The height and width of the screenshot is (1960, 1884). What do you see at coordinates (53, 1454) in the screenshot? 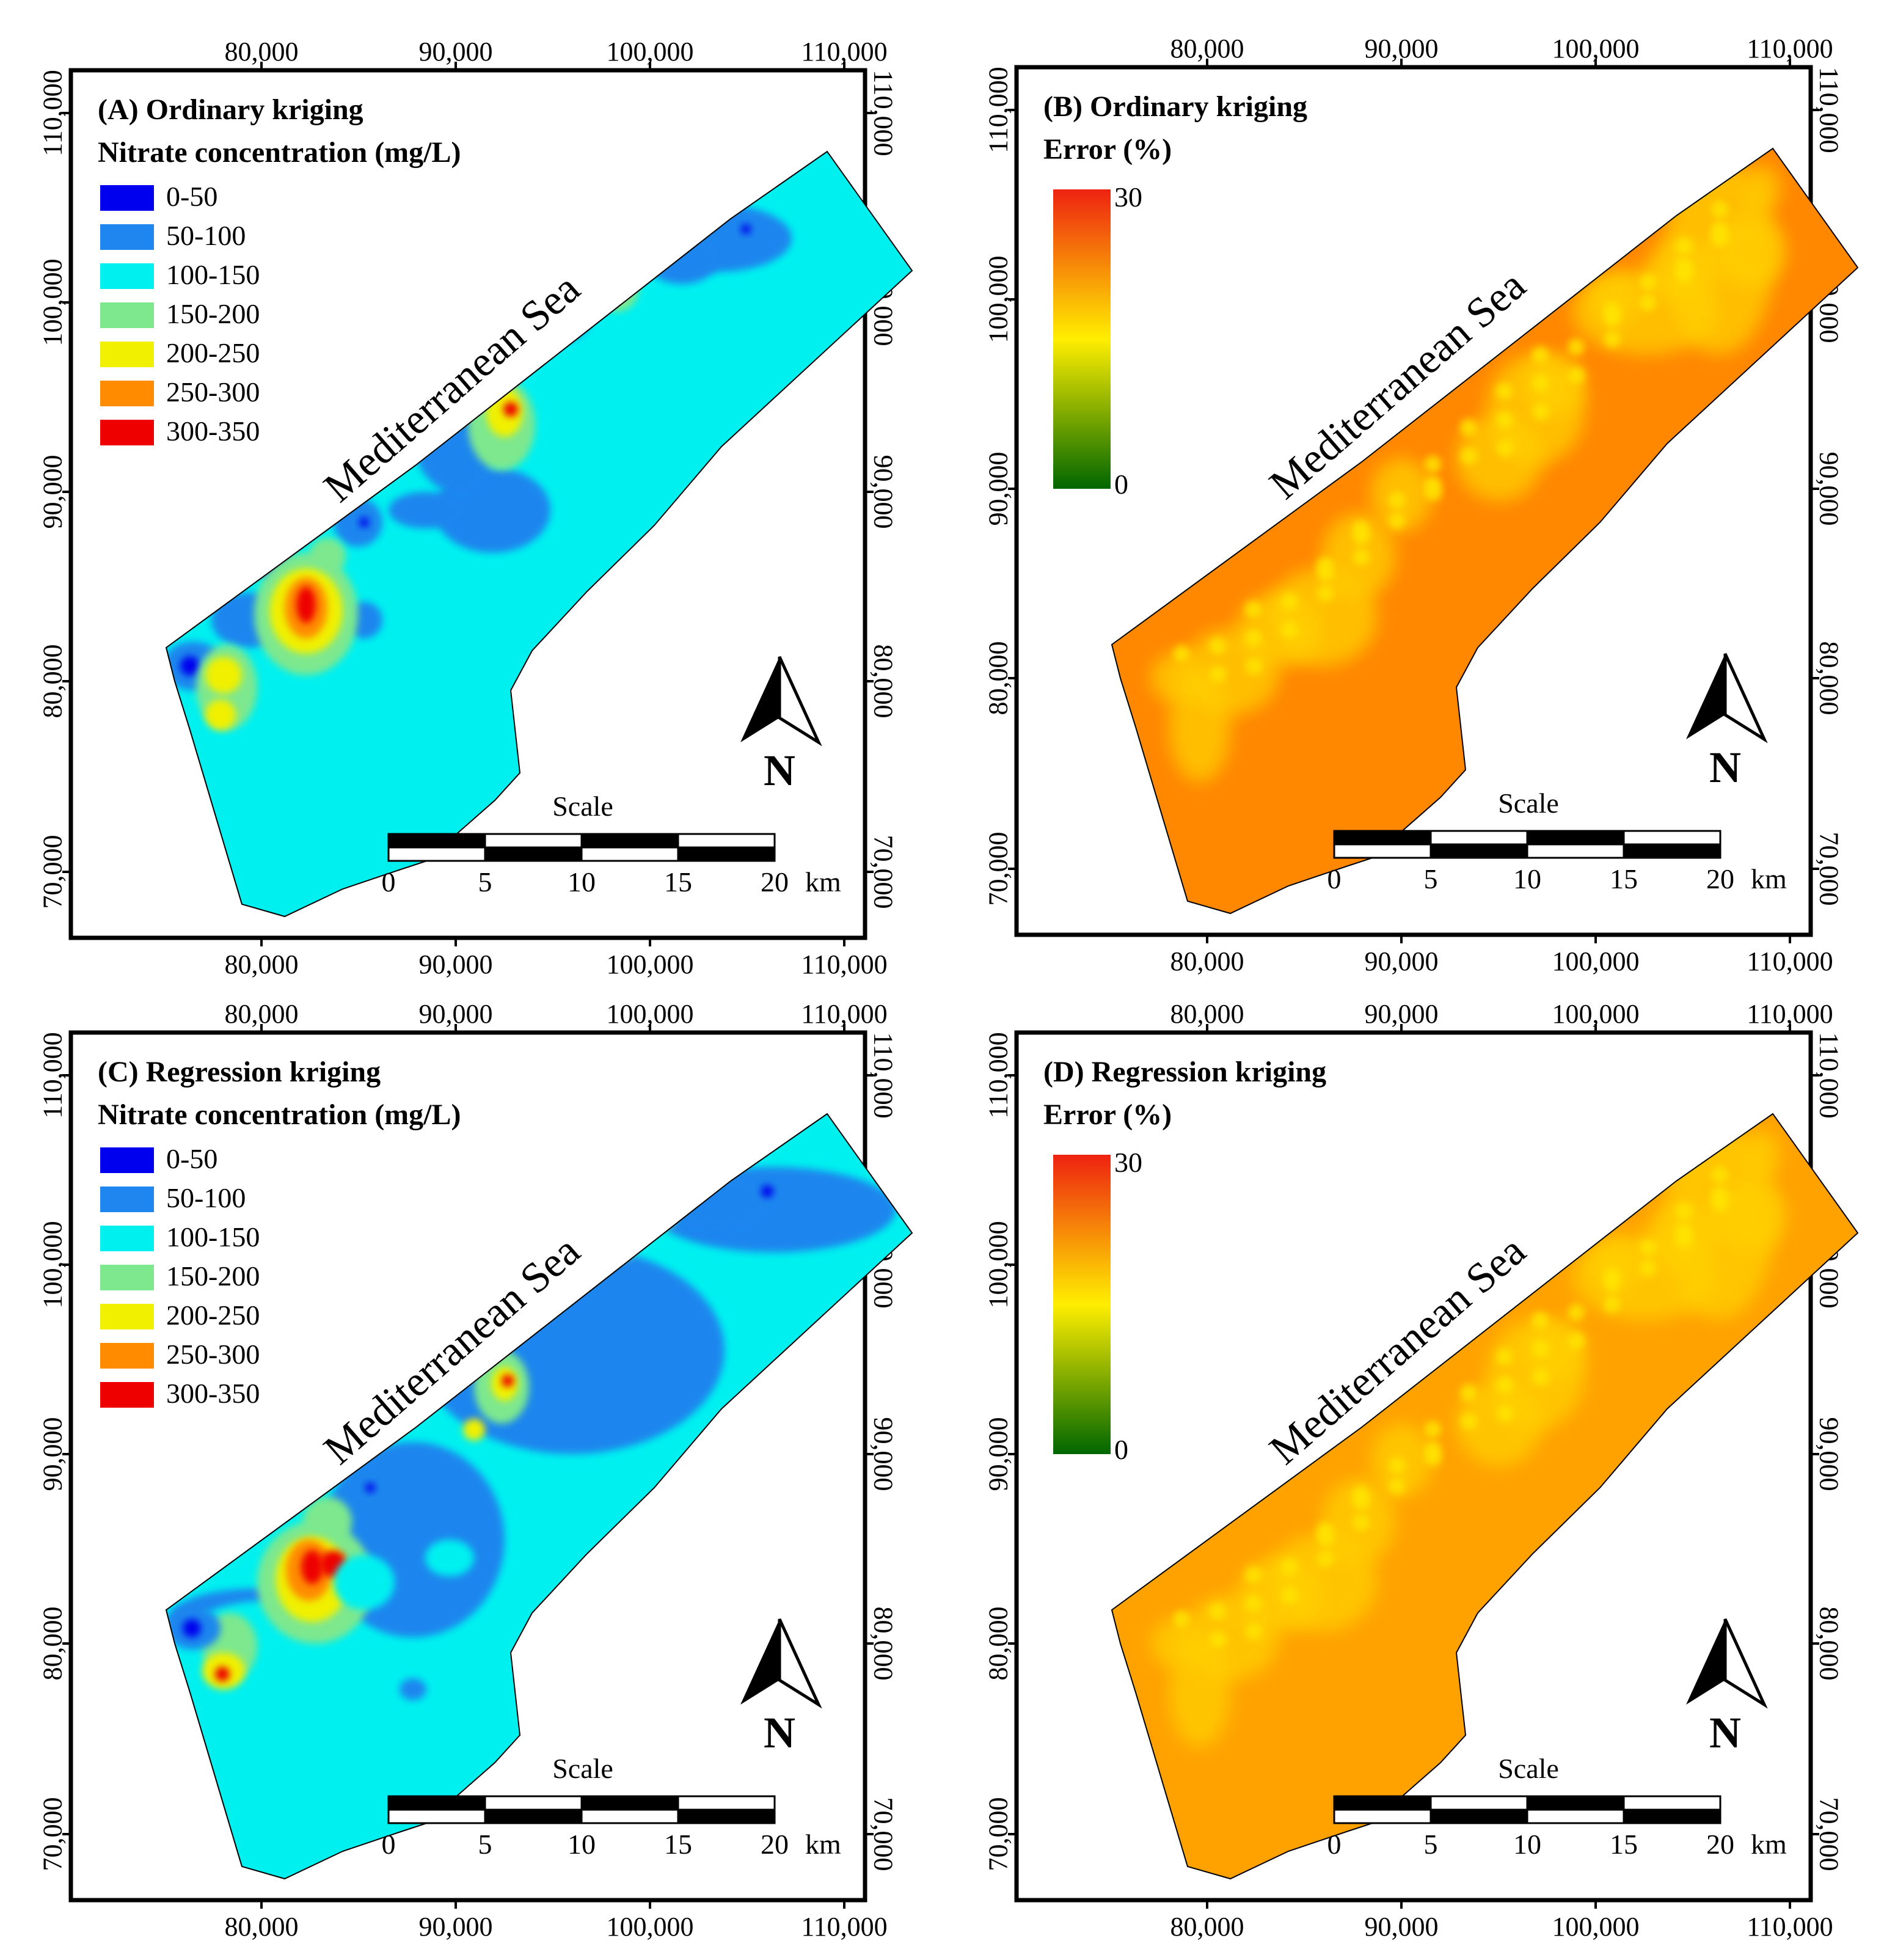
I see `y-tick-label-left: 90,000` at bounding box center [53, 1454].